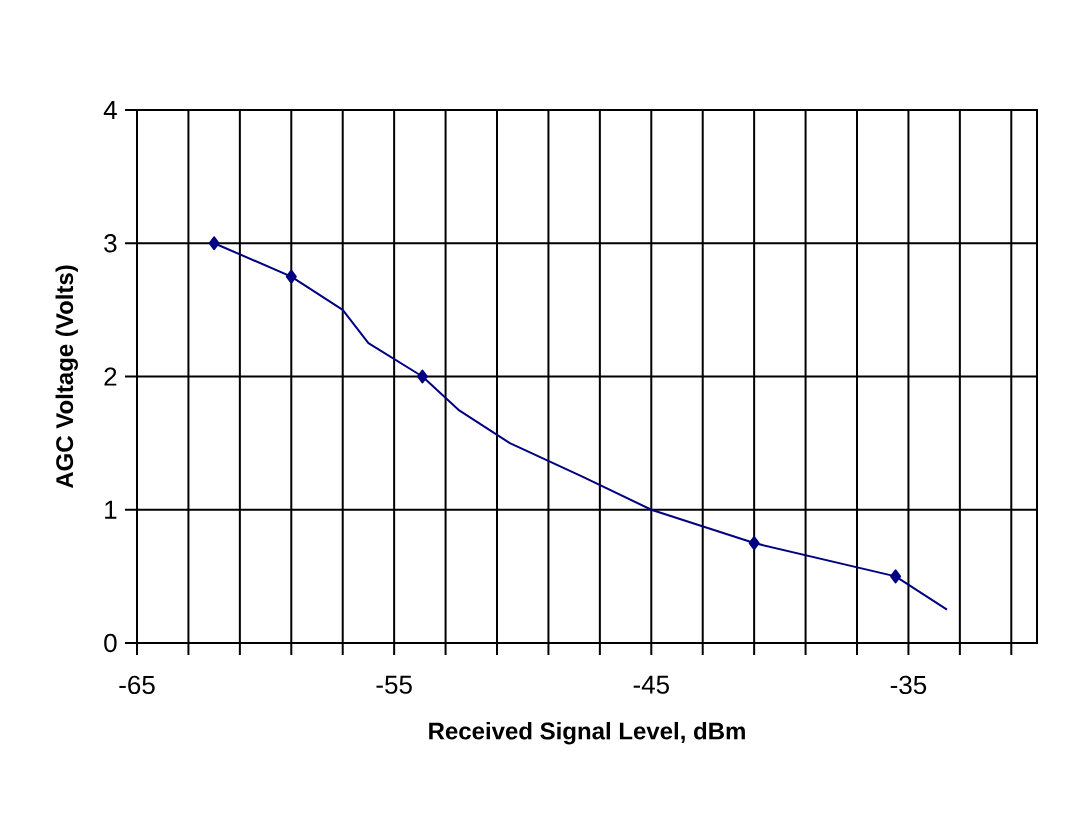 This screenshot has width=1089, height=815. I want to click on x-tick-label: -45, so click(651, 684).